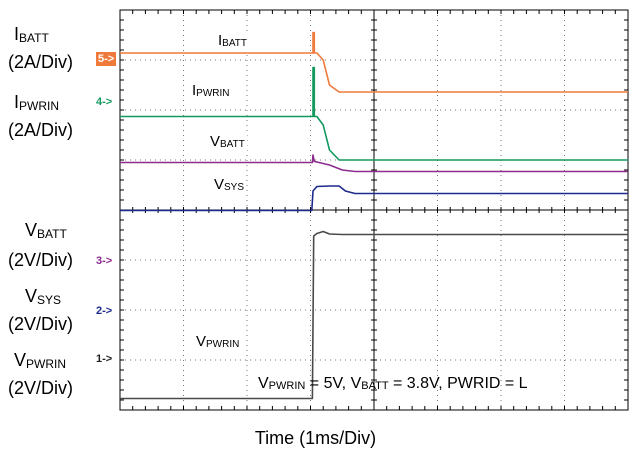 This screenshot has width=631, height=460. Describe the element at coordinates (104, 102) in the screenshot. I see `marker-ch4: 4->` at that location.